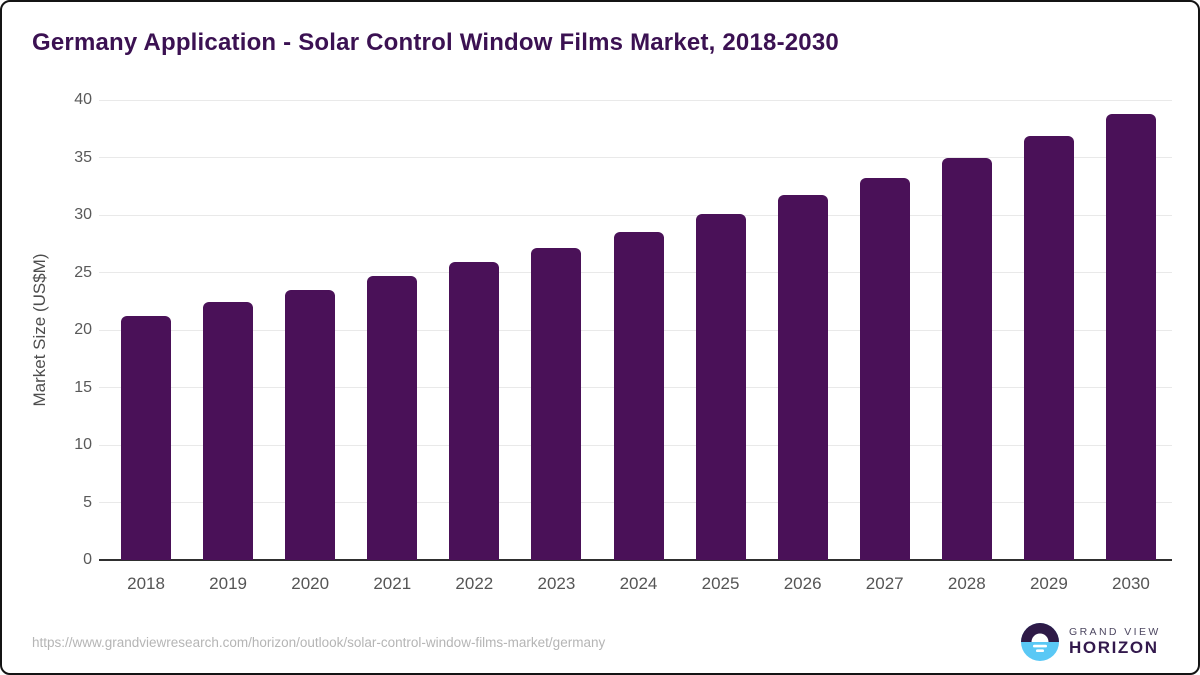 This screenshot has height=675, width=1200. What do you see at coordinates (884, 369) in the screenshot?
I see `bar-2027` at bounding box center [884, 369].